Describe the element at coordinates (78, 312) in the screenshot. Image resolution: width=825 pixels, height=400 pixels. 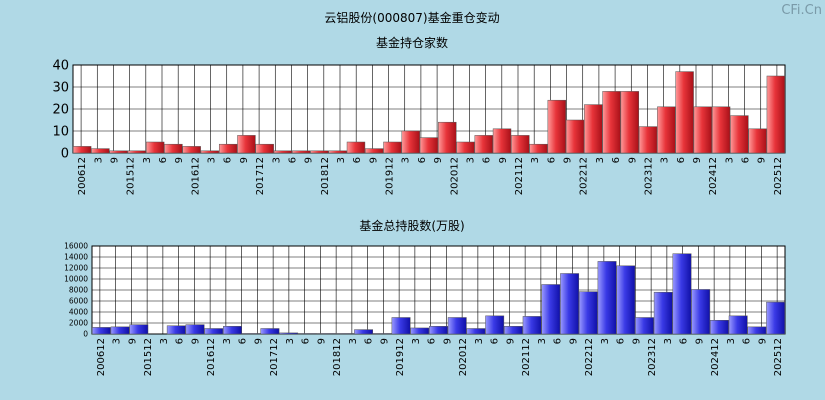
I see `shares-y-tick-label: 4000` at that location.